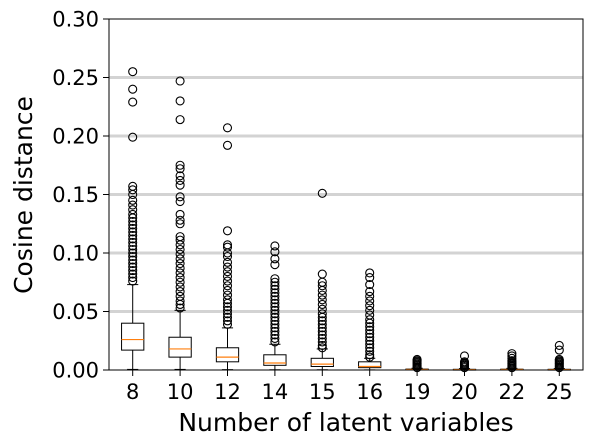 The width and height of the screenshot is (592, 447). Describe the element at coordinates (322, 392) in the screenshot. I see `x-tick-label: 15` at that location.